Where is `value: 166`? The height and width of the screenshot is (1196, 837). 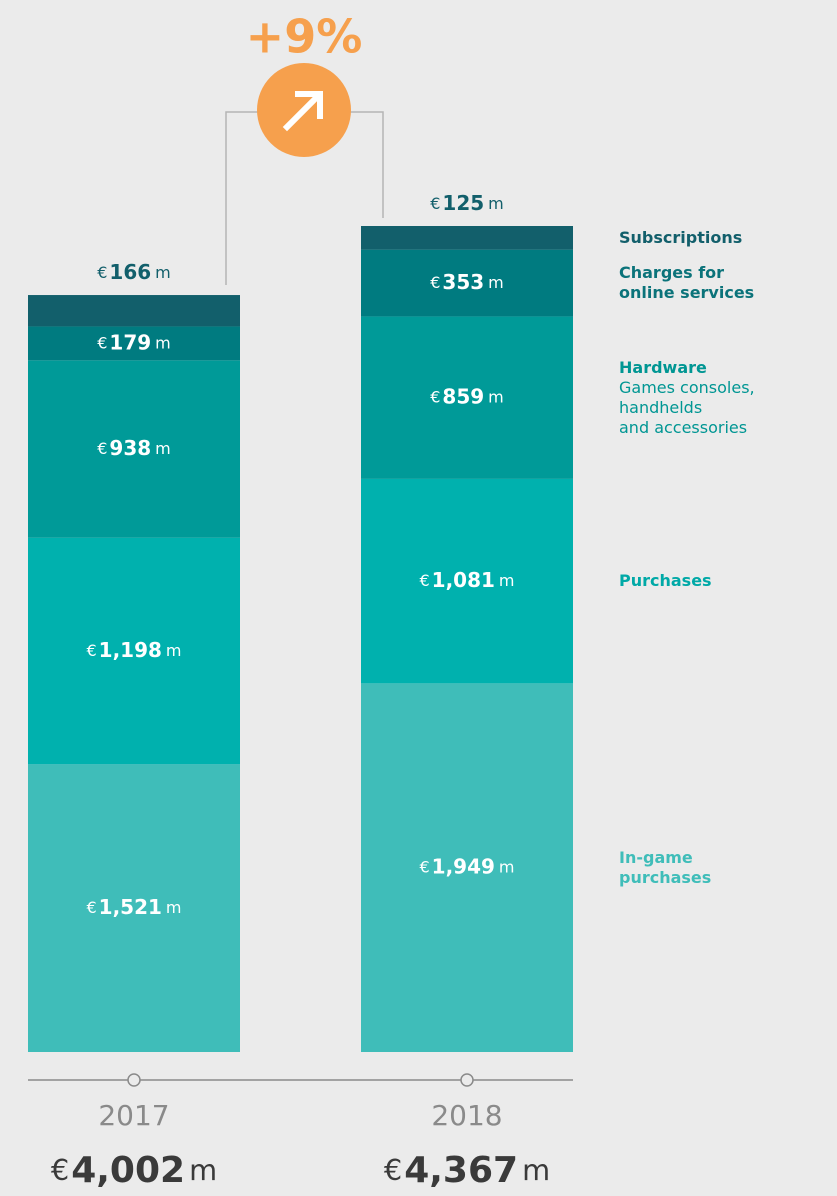 value: 166 is located at coordinates (130, 272).